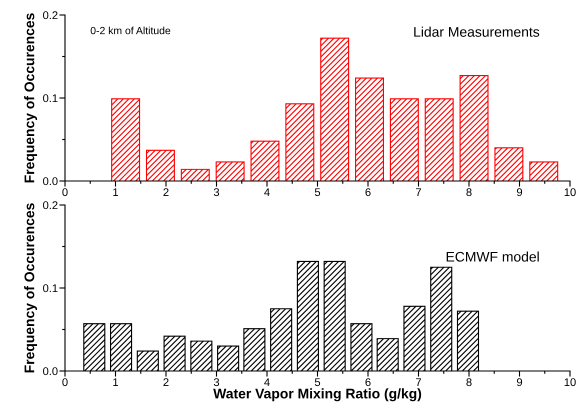 The height and width of the screenshot is (407, 583). I want to click on x-axis-title: Water Vapor Mixing Ratio (g/kg), so click(317, 395).